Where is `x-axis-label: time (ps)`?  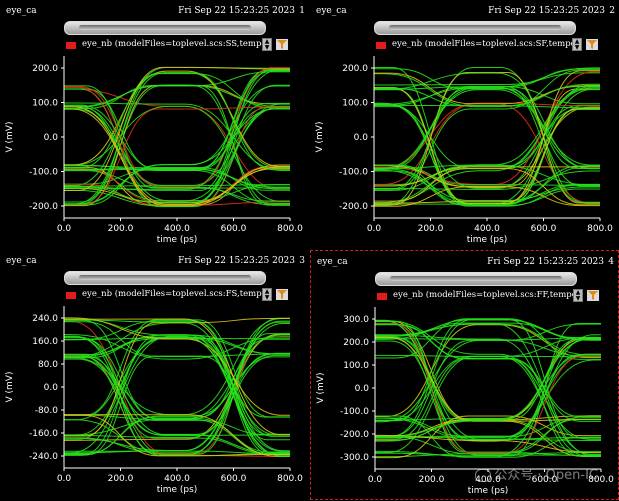 x-axis-label: time (ps) is located at coordinates (488, 491).